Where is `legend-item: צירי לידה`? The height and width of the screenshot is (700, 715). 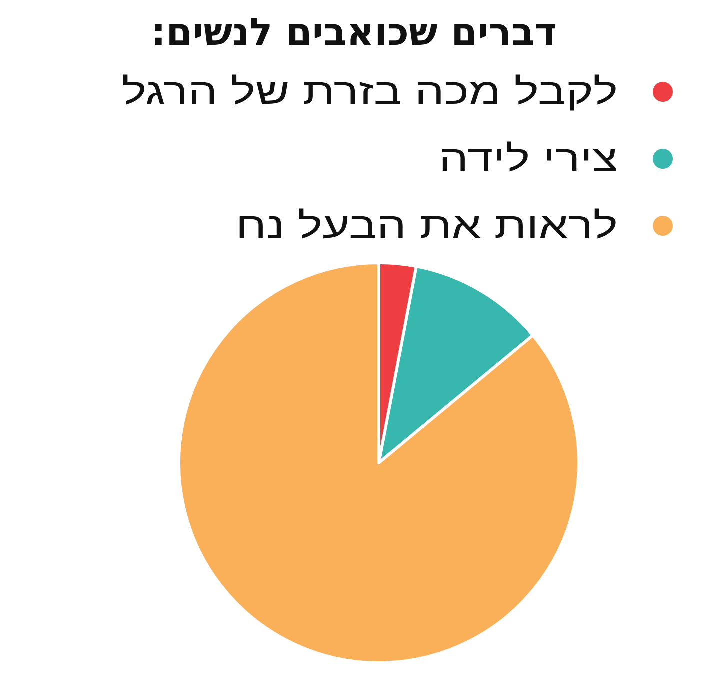 legend-item: צירי לידה is located at coordinates (556, 158).